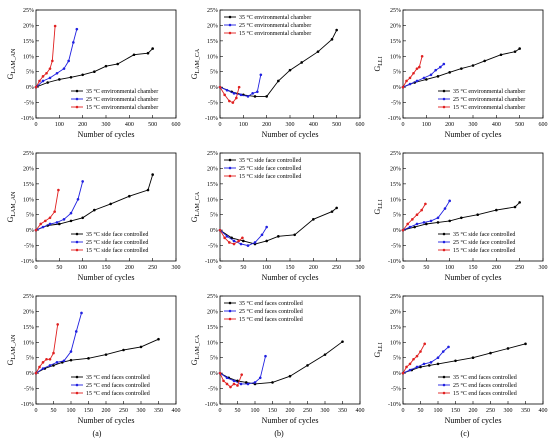 This screenshot has height=446, width=550. I want to click on y-tick-label: 5%, so click(397, 359).